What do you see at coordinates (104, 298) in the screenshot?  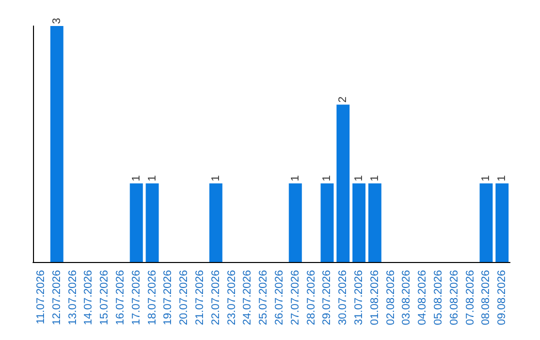 I see `x-tick-label: 15.07.2026` at bounding box center [104, 298].